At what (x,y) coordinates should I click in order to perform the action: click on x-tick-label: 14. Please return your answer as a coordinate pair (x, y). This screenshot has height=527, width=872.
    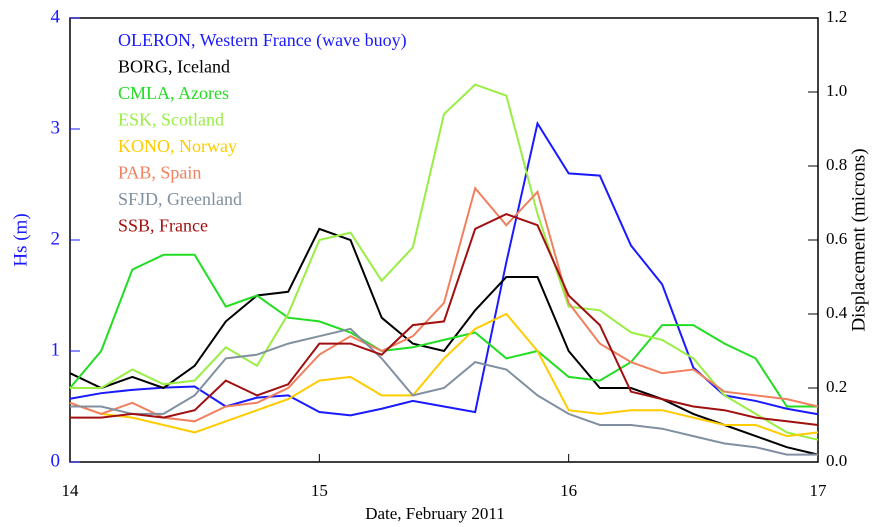
    Looking at the image, I should click on (71, 490).